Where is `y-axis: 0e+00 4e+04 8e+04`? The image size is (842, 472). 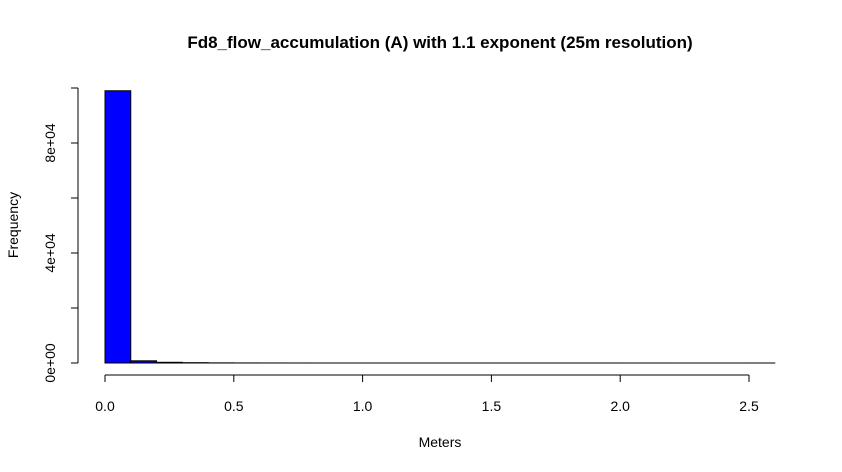 y-axis: 0e+00 4e+04 8e+04 is located at coordinates (60, 235).